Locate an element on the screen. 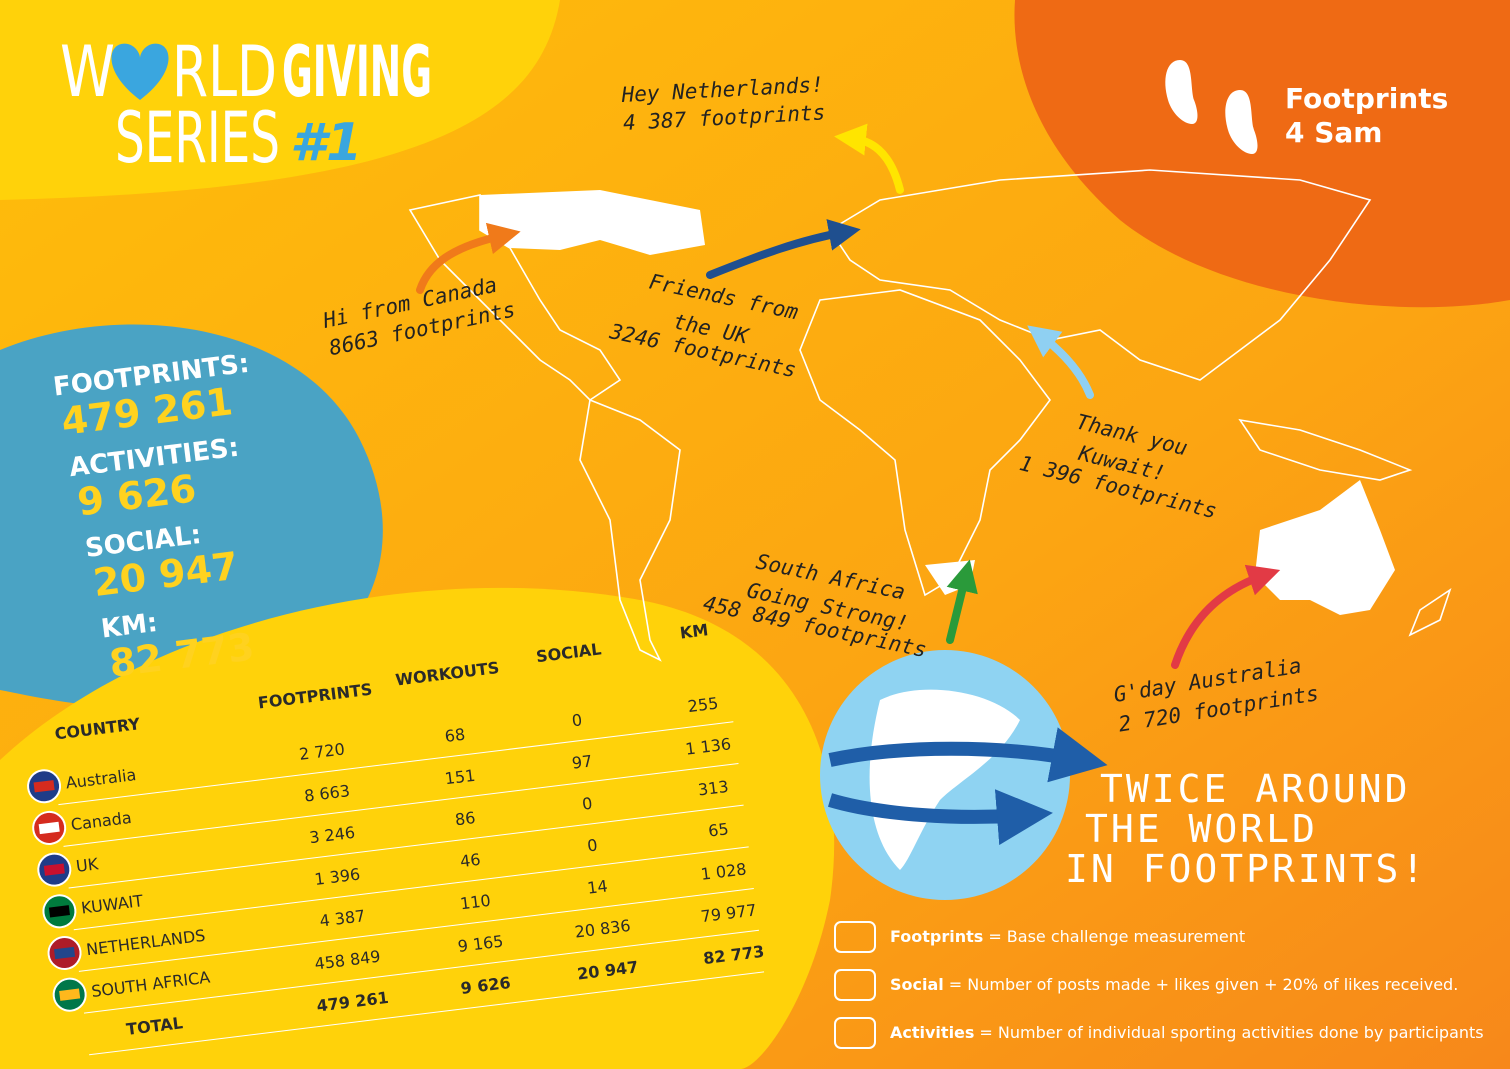 Image resolution: width=1510 pixels, height=1069 pixels. table-cell: 255 is located at coordinates (703, 705).